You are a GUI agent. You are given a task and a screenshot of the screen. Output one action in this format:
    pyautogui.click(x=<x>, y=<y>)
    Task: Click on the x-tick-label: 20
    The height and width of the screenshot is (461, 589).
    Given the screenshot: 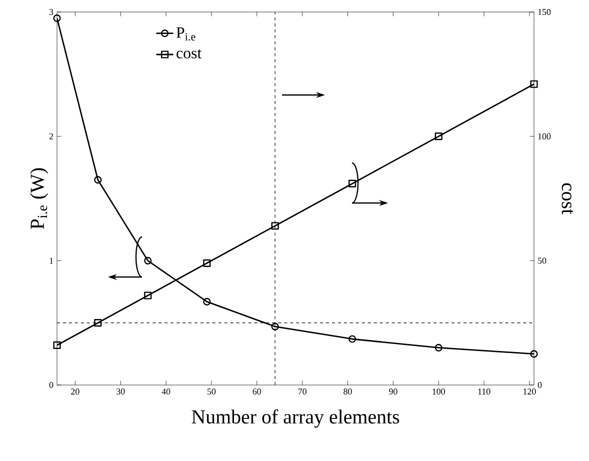 What is the action you would take?
    pyautogui.click(x=75, y=391)
    